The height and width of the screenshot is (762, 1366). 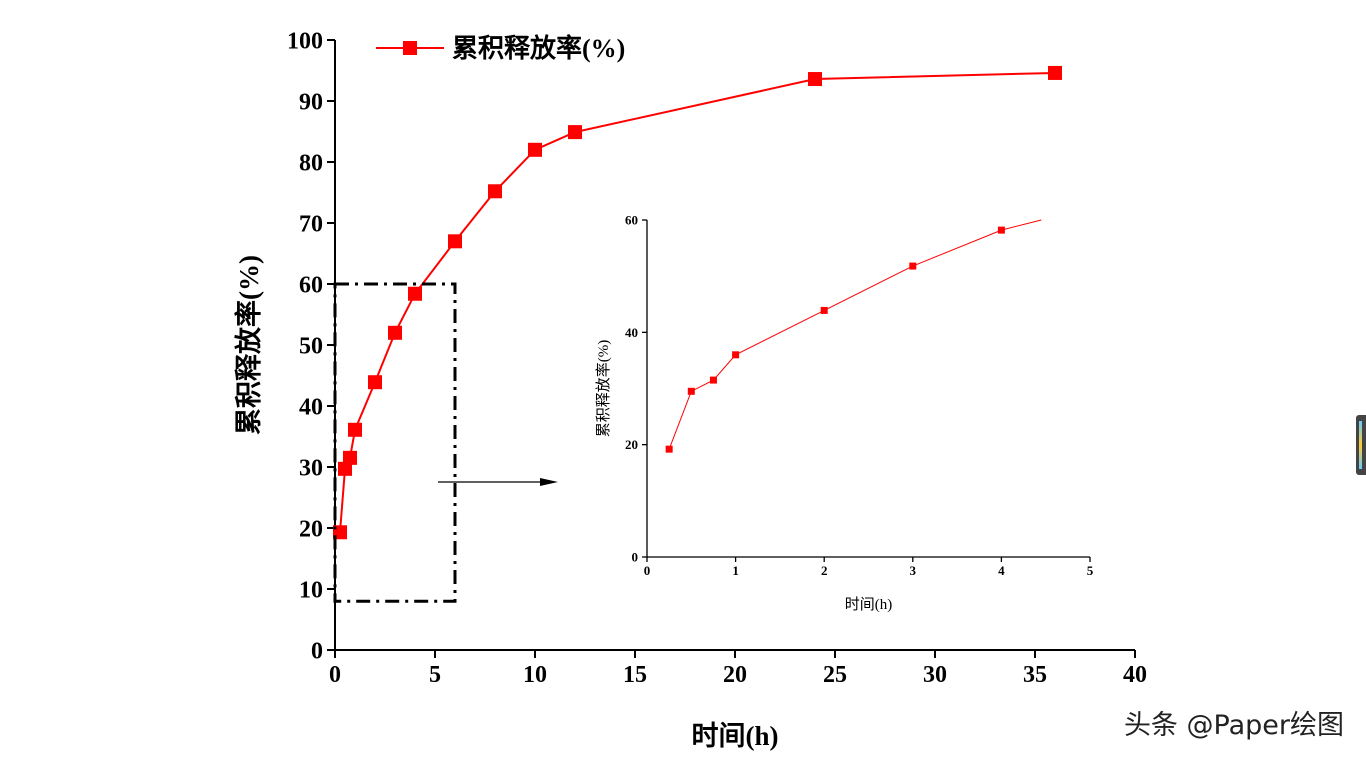 What do you see at coordinates (311, 346) in the screenshot?
I see `y-tick-label: 50` at bounding box center [311, 346].